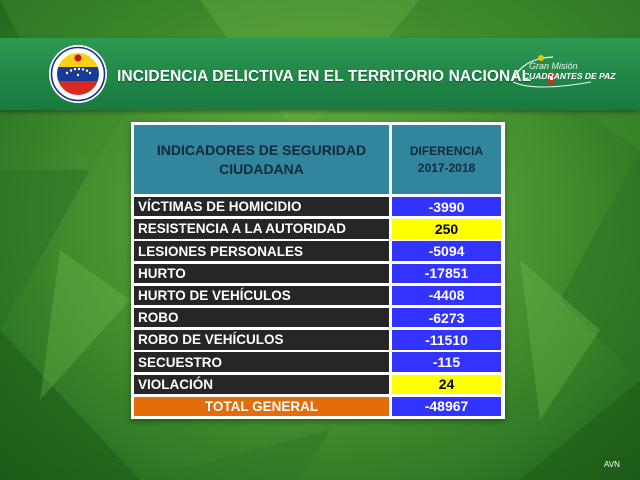 The image size is (640, 480). What do you see at coordinates (446, 317) in the screenshot?
I see `difference-value: -6273` at bounding box center [446, 317].